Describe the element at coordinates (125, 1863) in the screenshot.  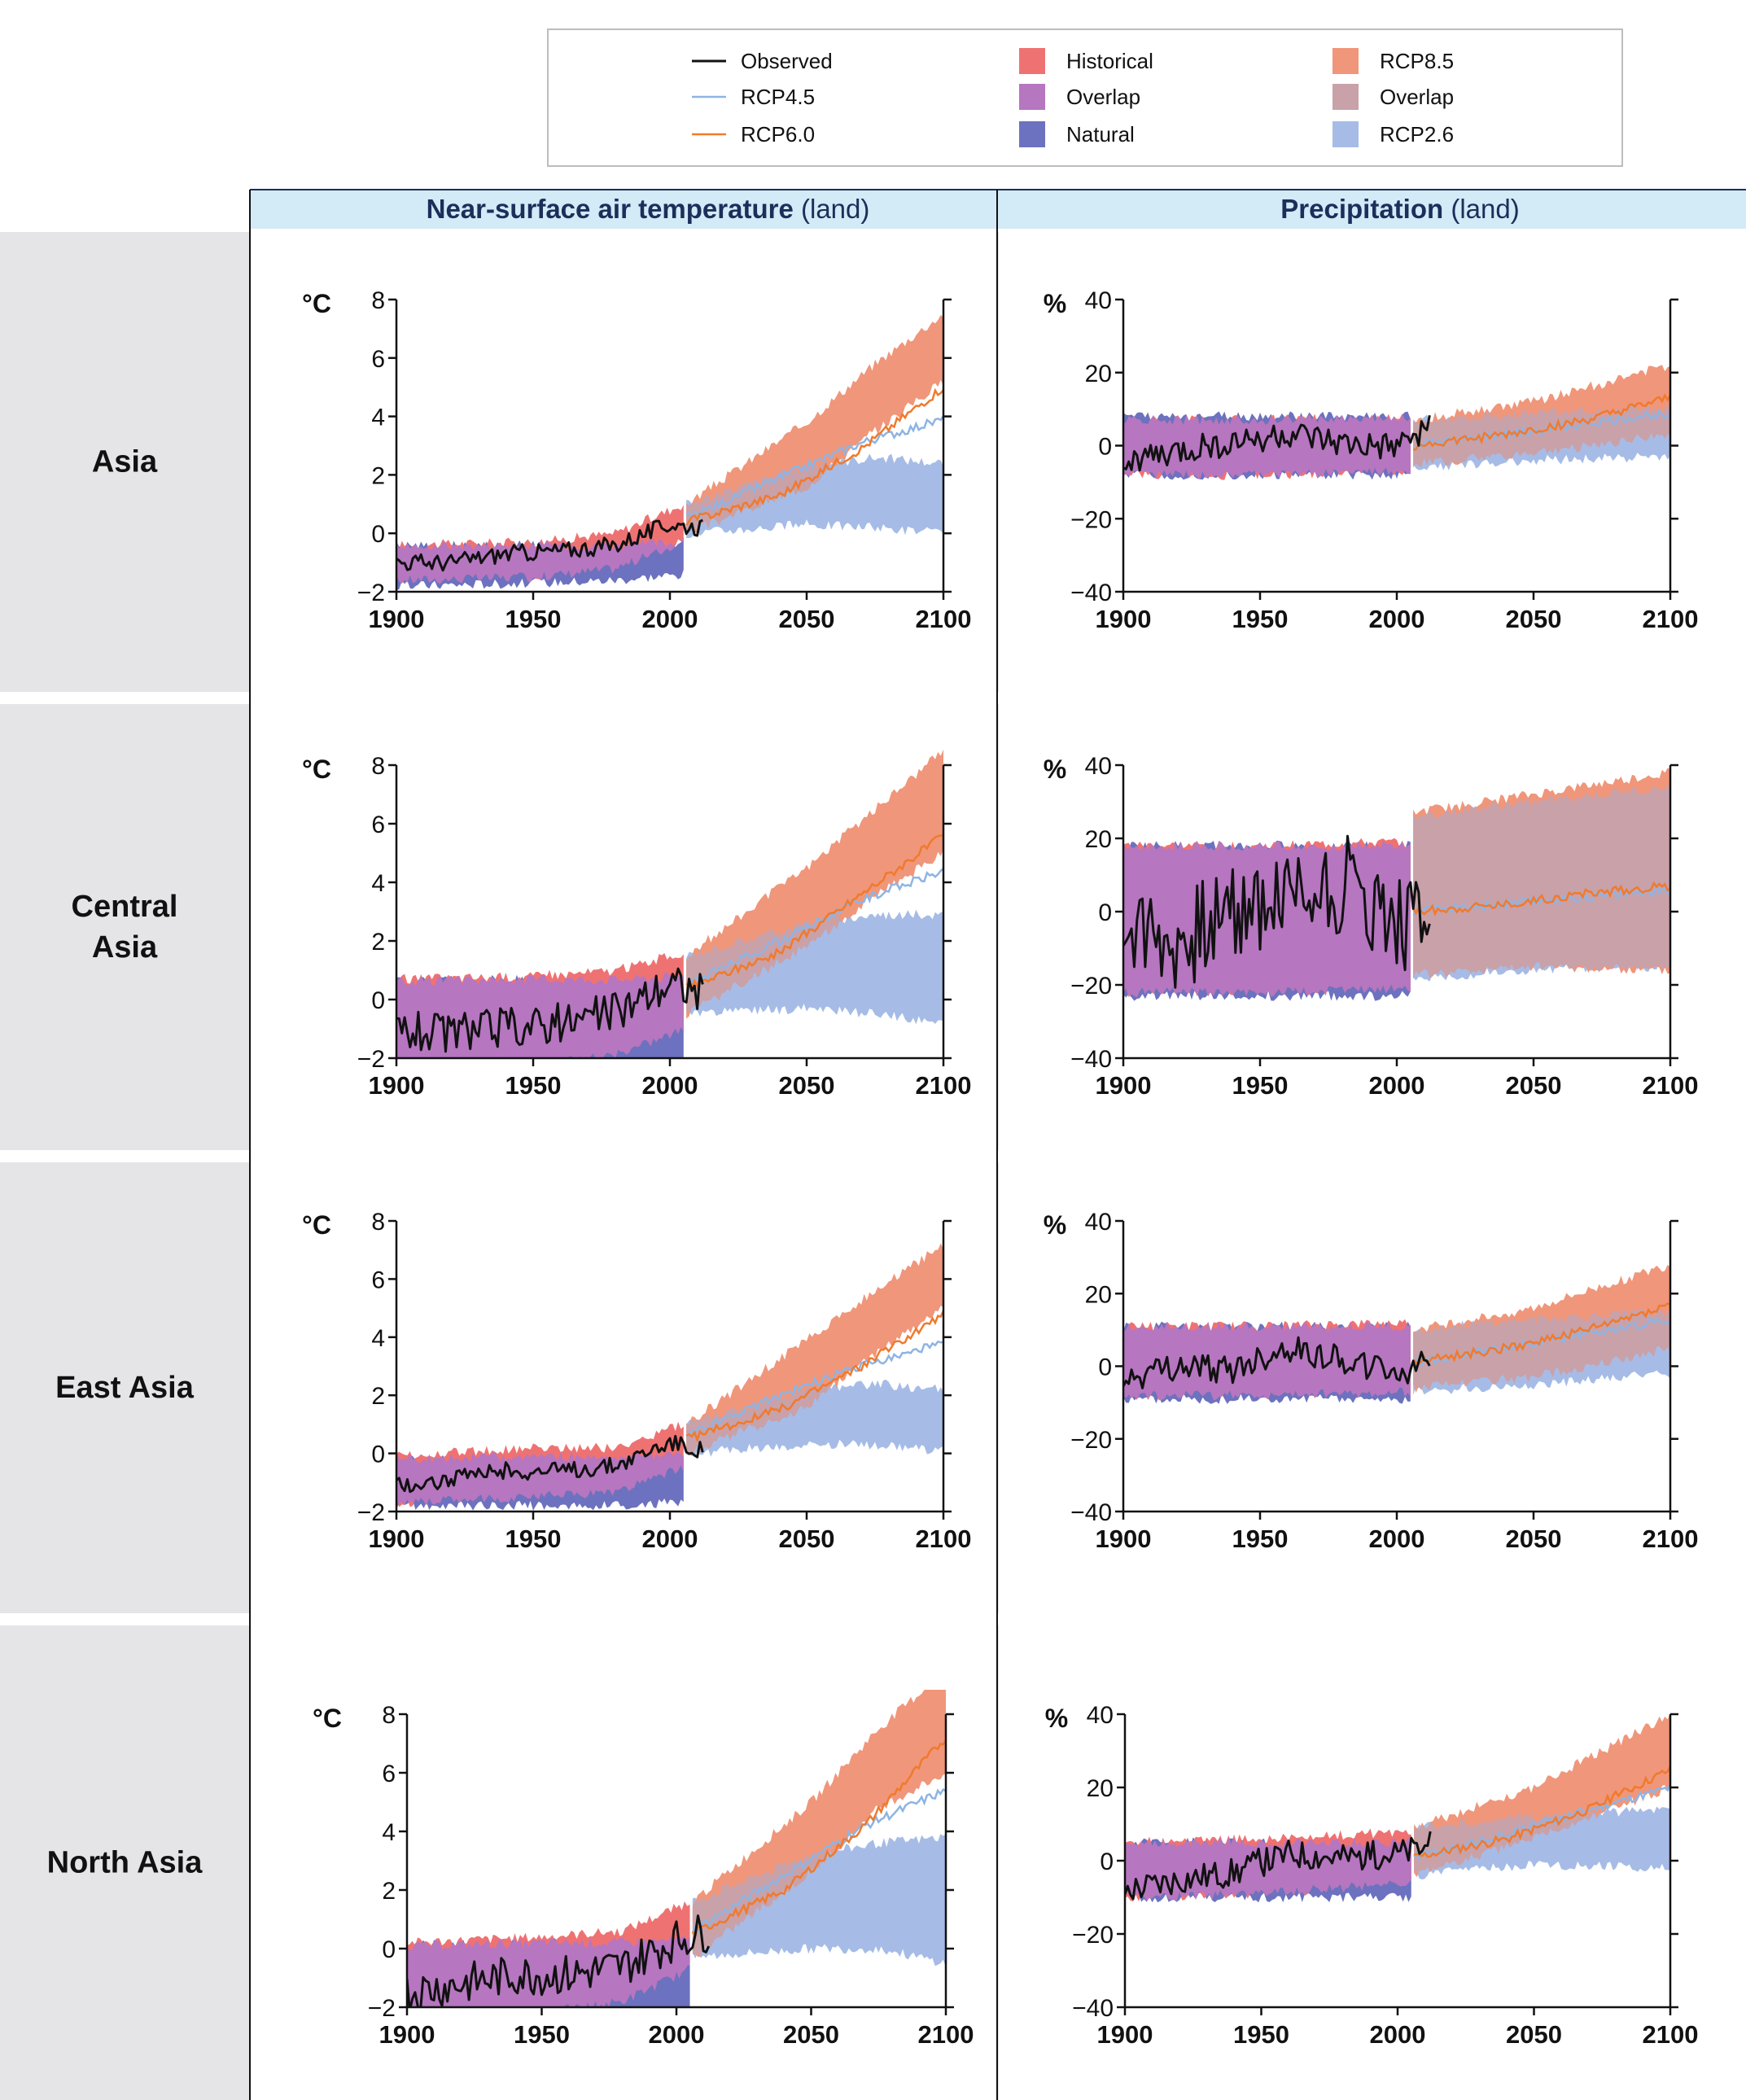
I see `row-label: North Asia` at that location.